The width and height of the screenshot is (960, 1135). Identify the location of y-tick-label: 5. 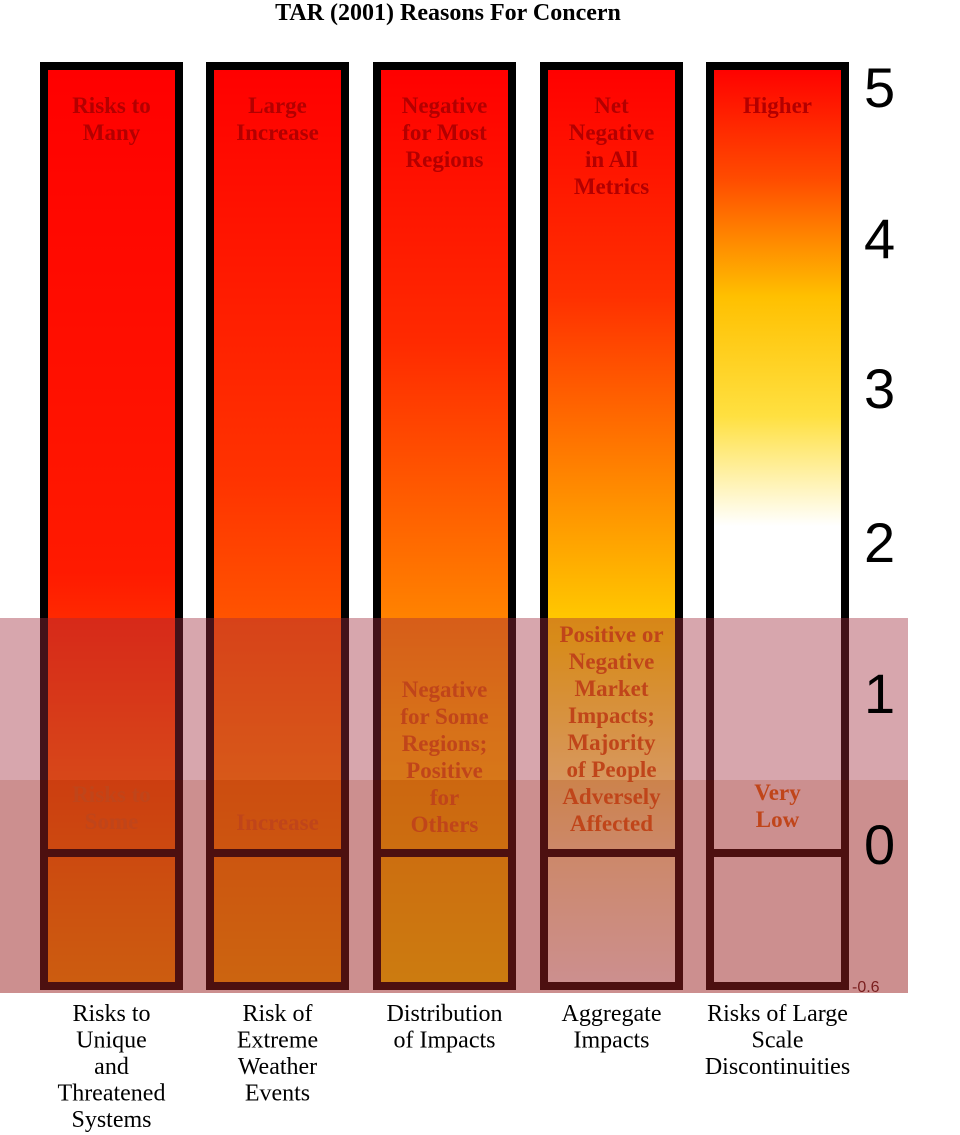
(879, 87).